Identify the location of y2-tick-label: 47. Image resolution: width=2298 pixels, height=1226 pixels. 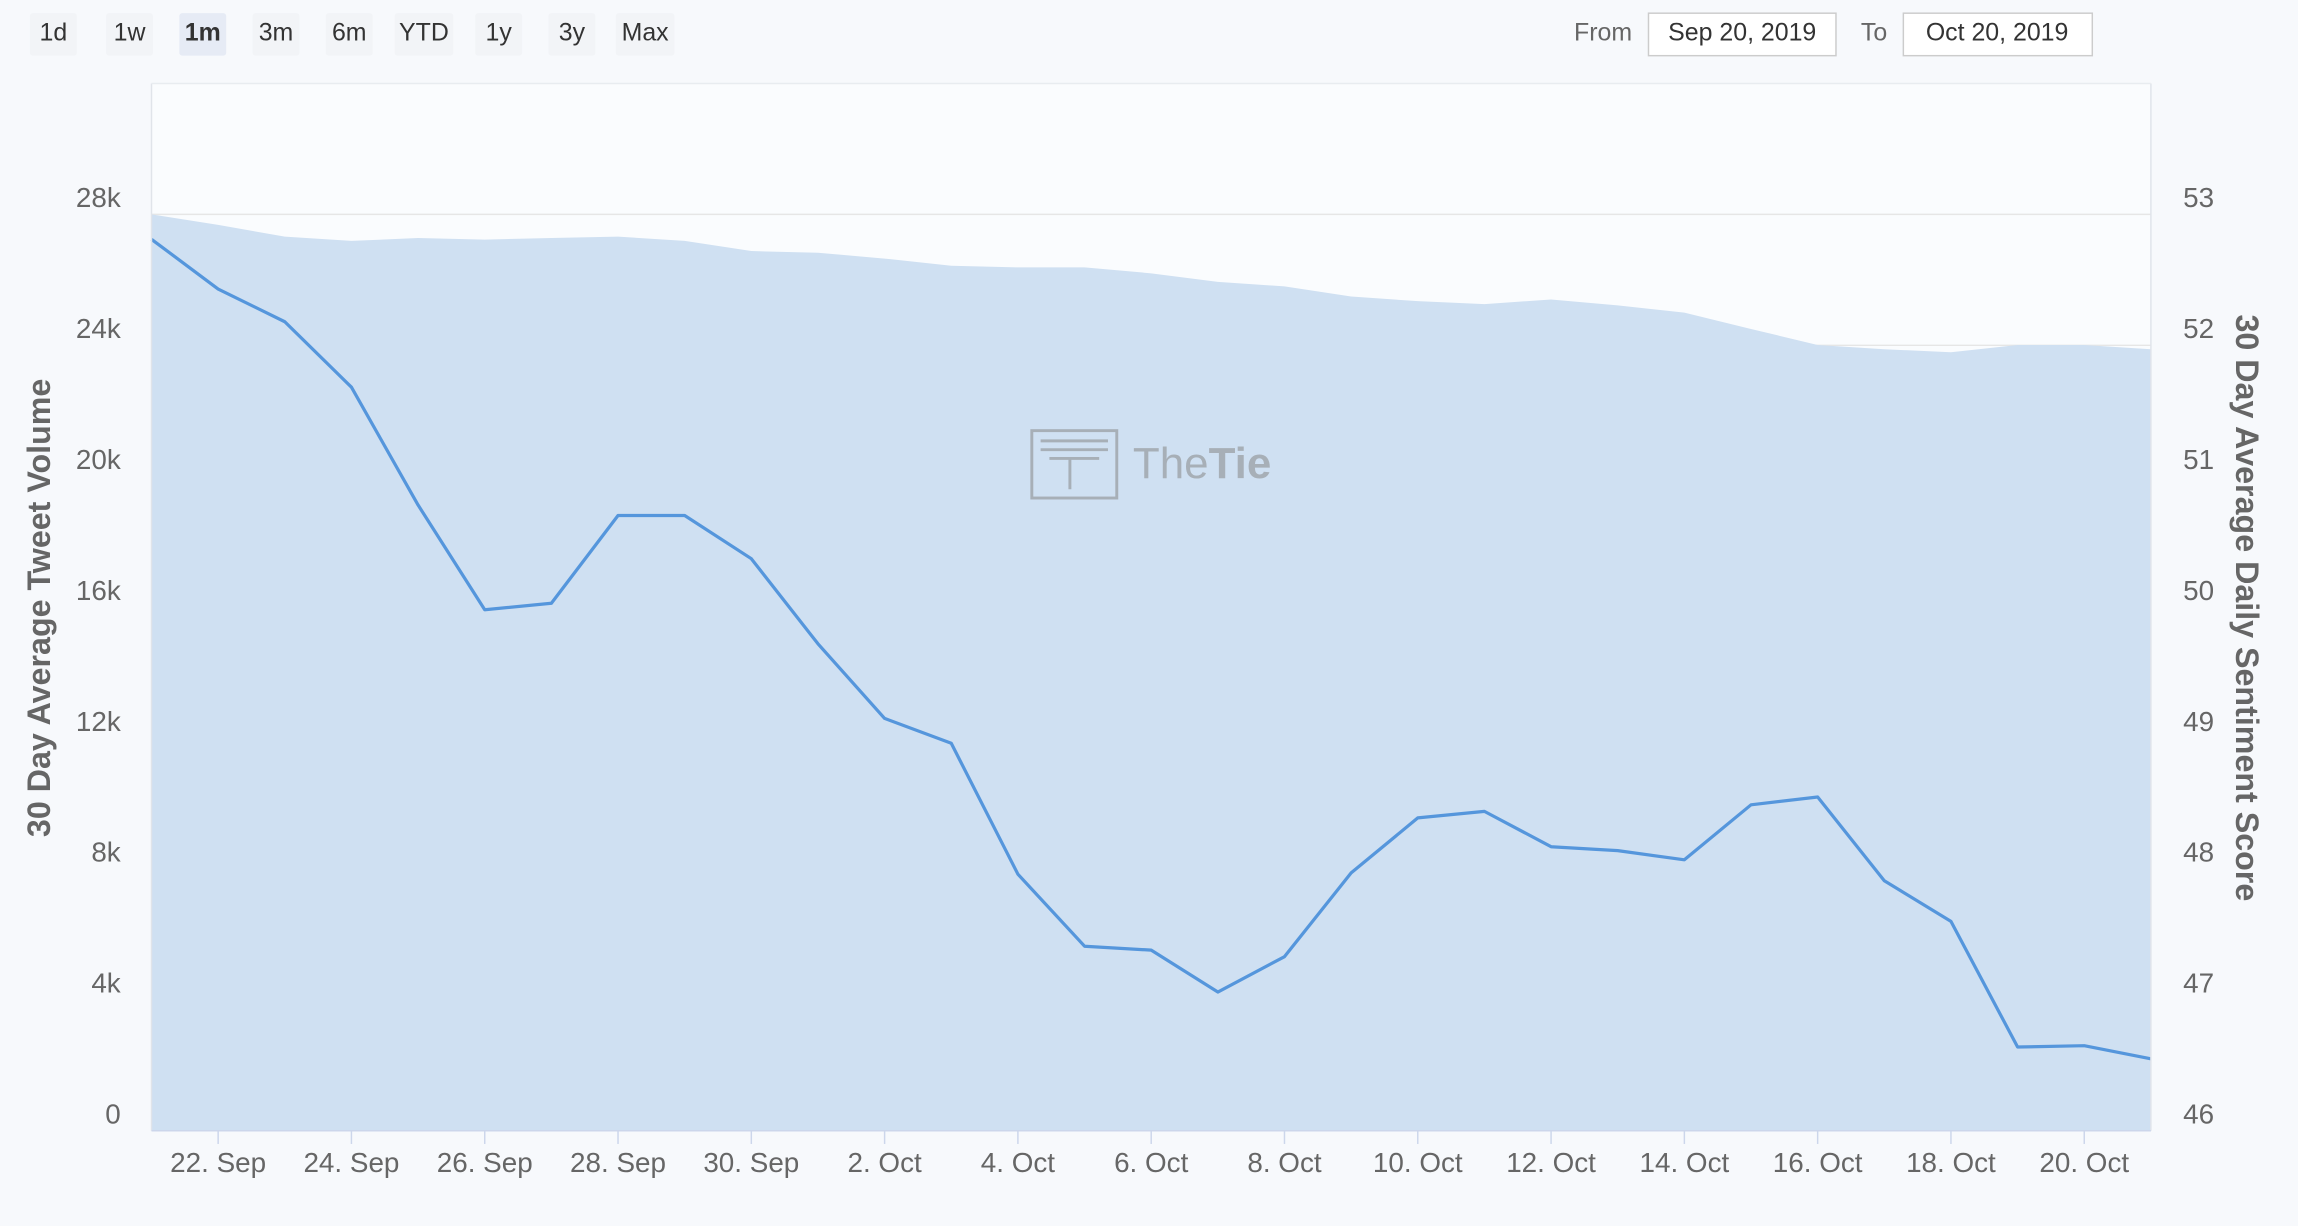
(2198, 983).